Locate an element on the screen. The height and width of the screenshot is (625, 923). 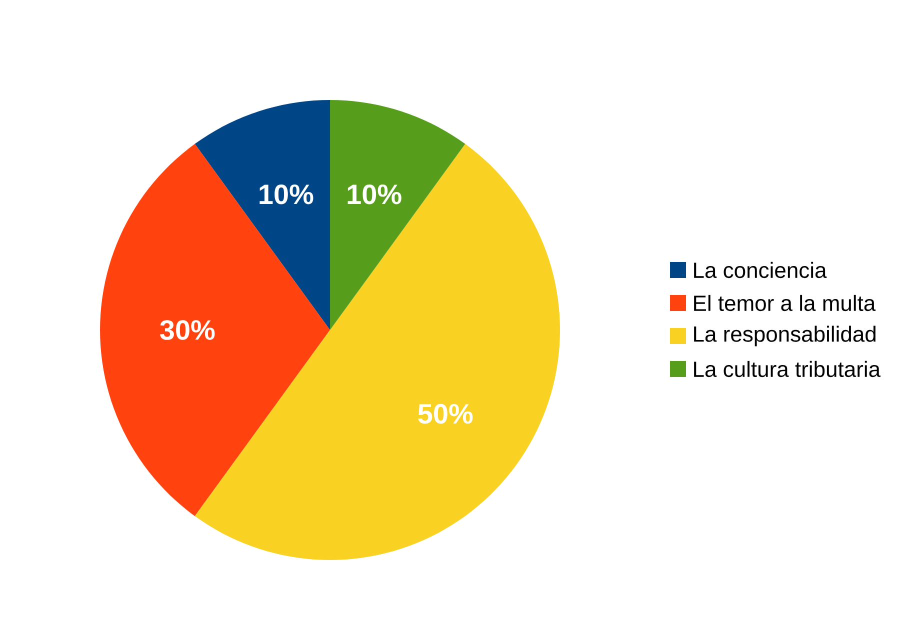
data-label: 50% is located at coordinates (445, 414).